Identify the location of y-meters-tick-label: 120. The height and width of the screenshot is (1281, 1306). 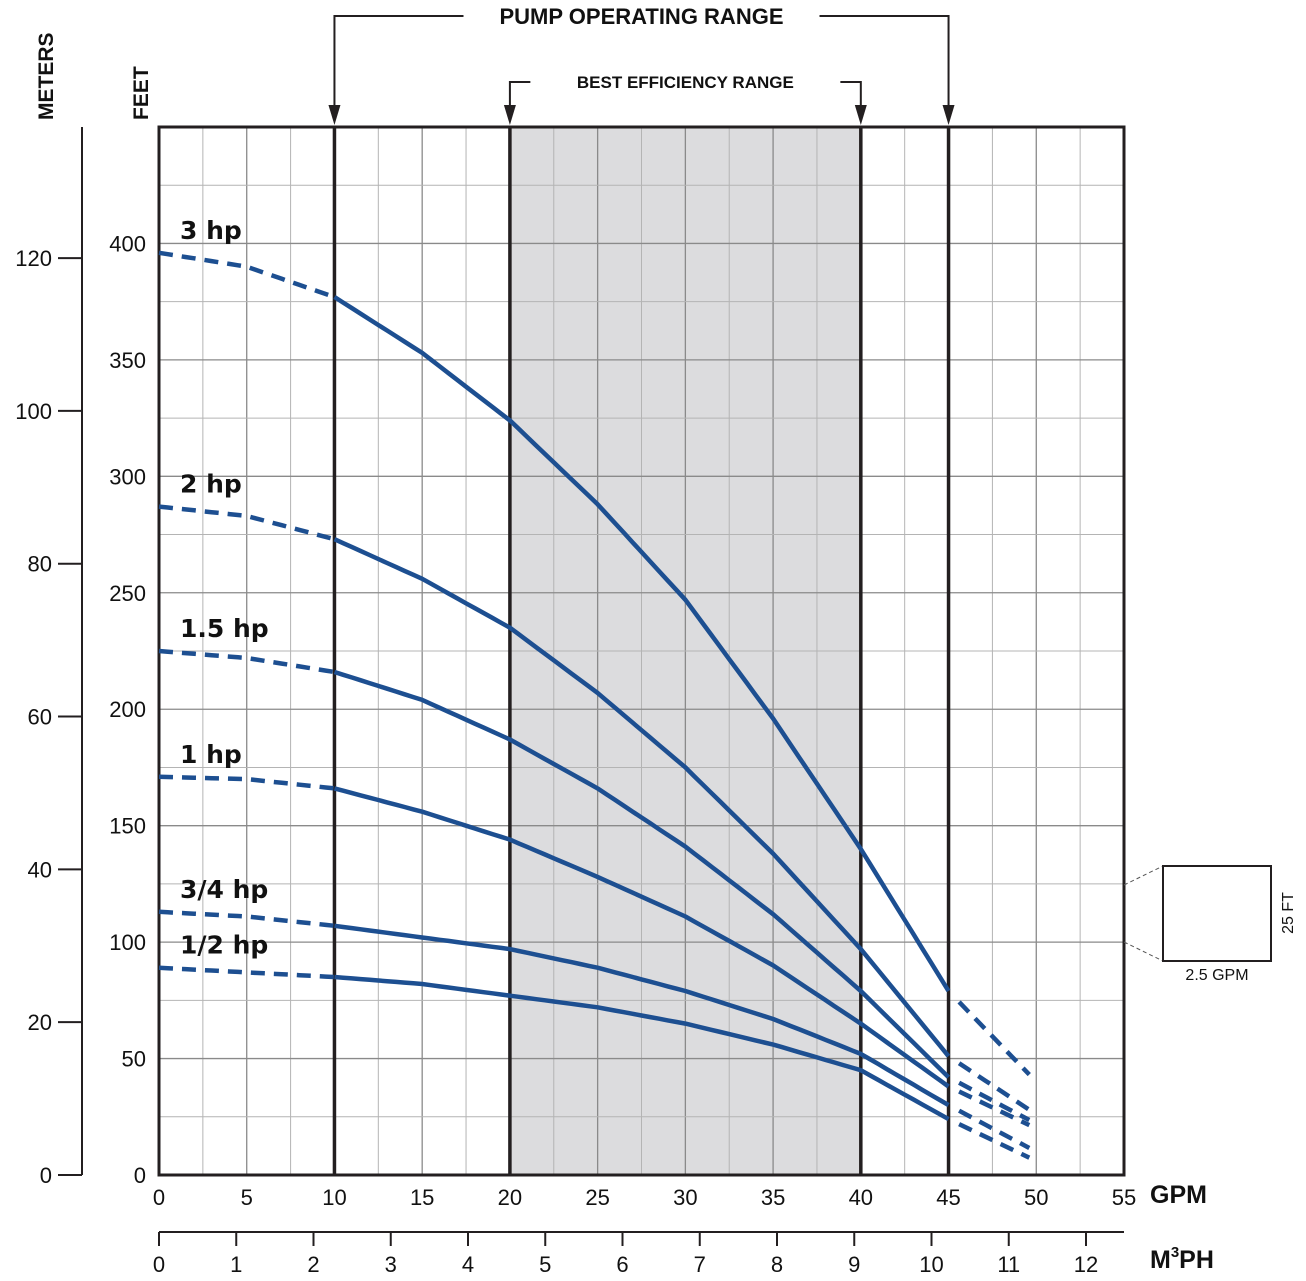
(33, 258).